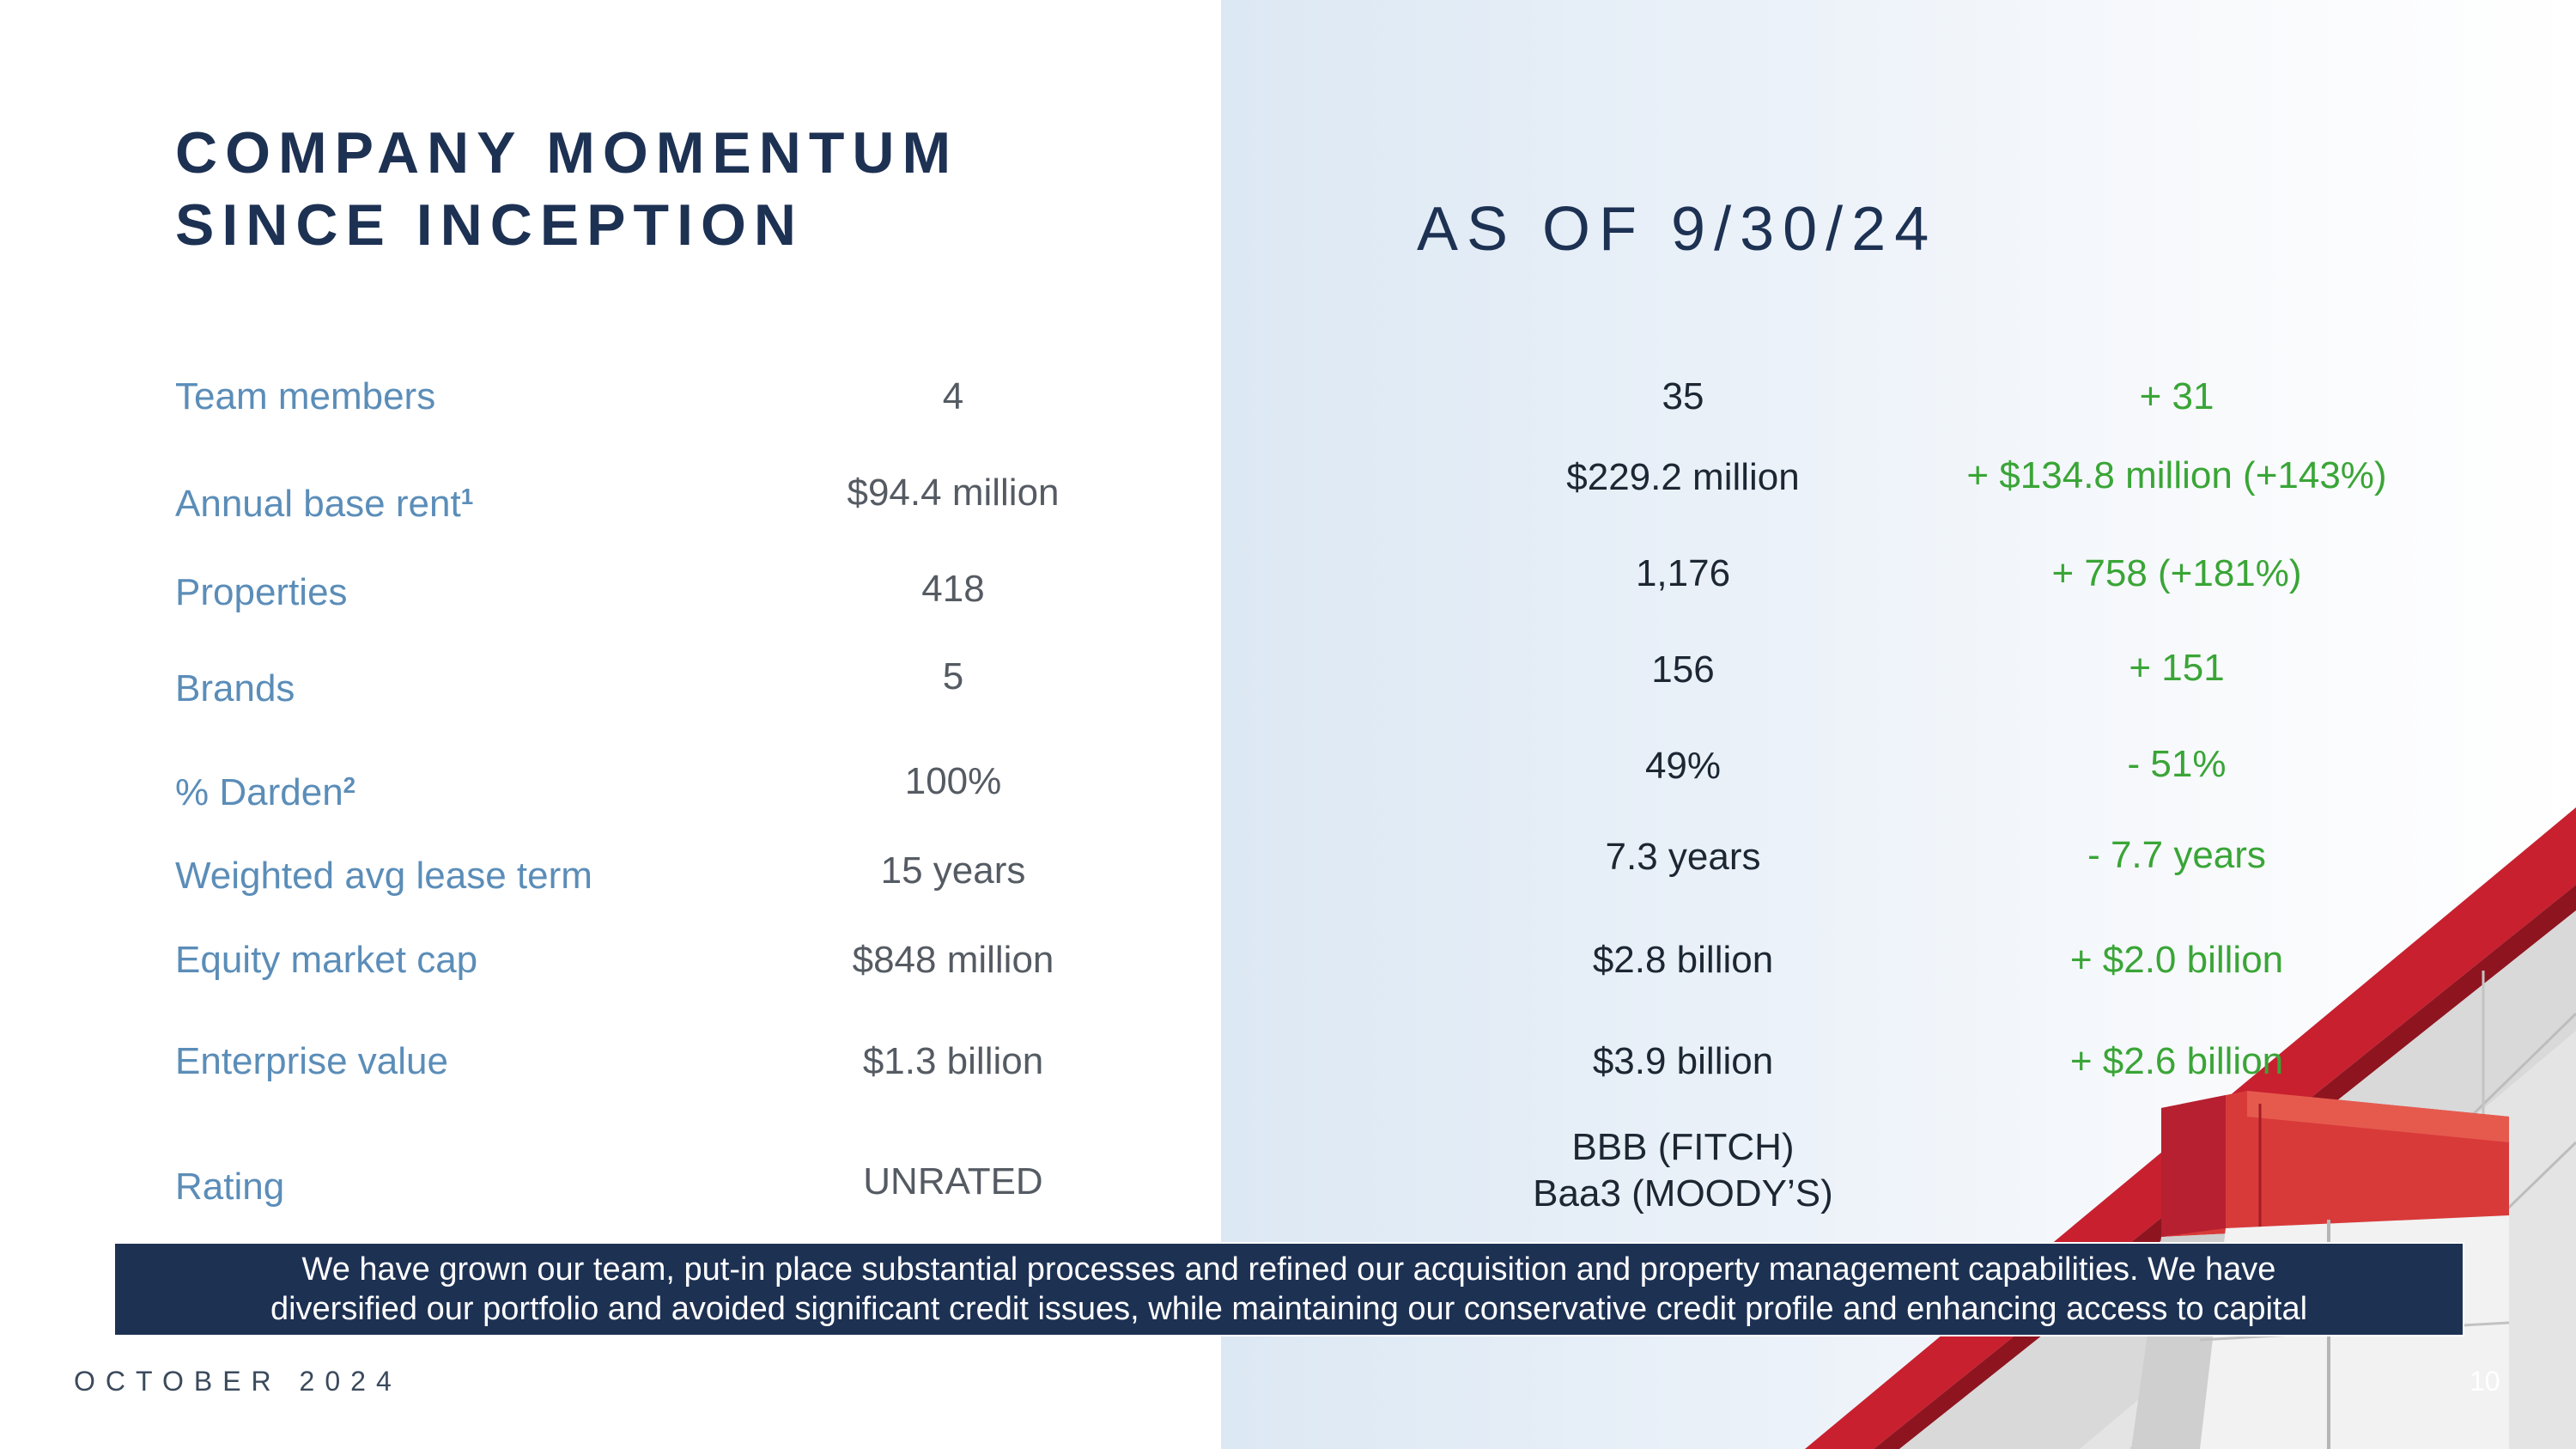 This screenshot has width=2576, height=1449. What do you see at coordinates (953, 1181) in the screenshot?
I see `inception-value: UNRATED` at bounding box center [953, 1181].